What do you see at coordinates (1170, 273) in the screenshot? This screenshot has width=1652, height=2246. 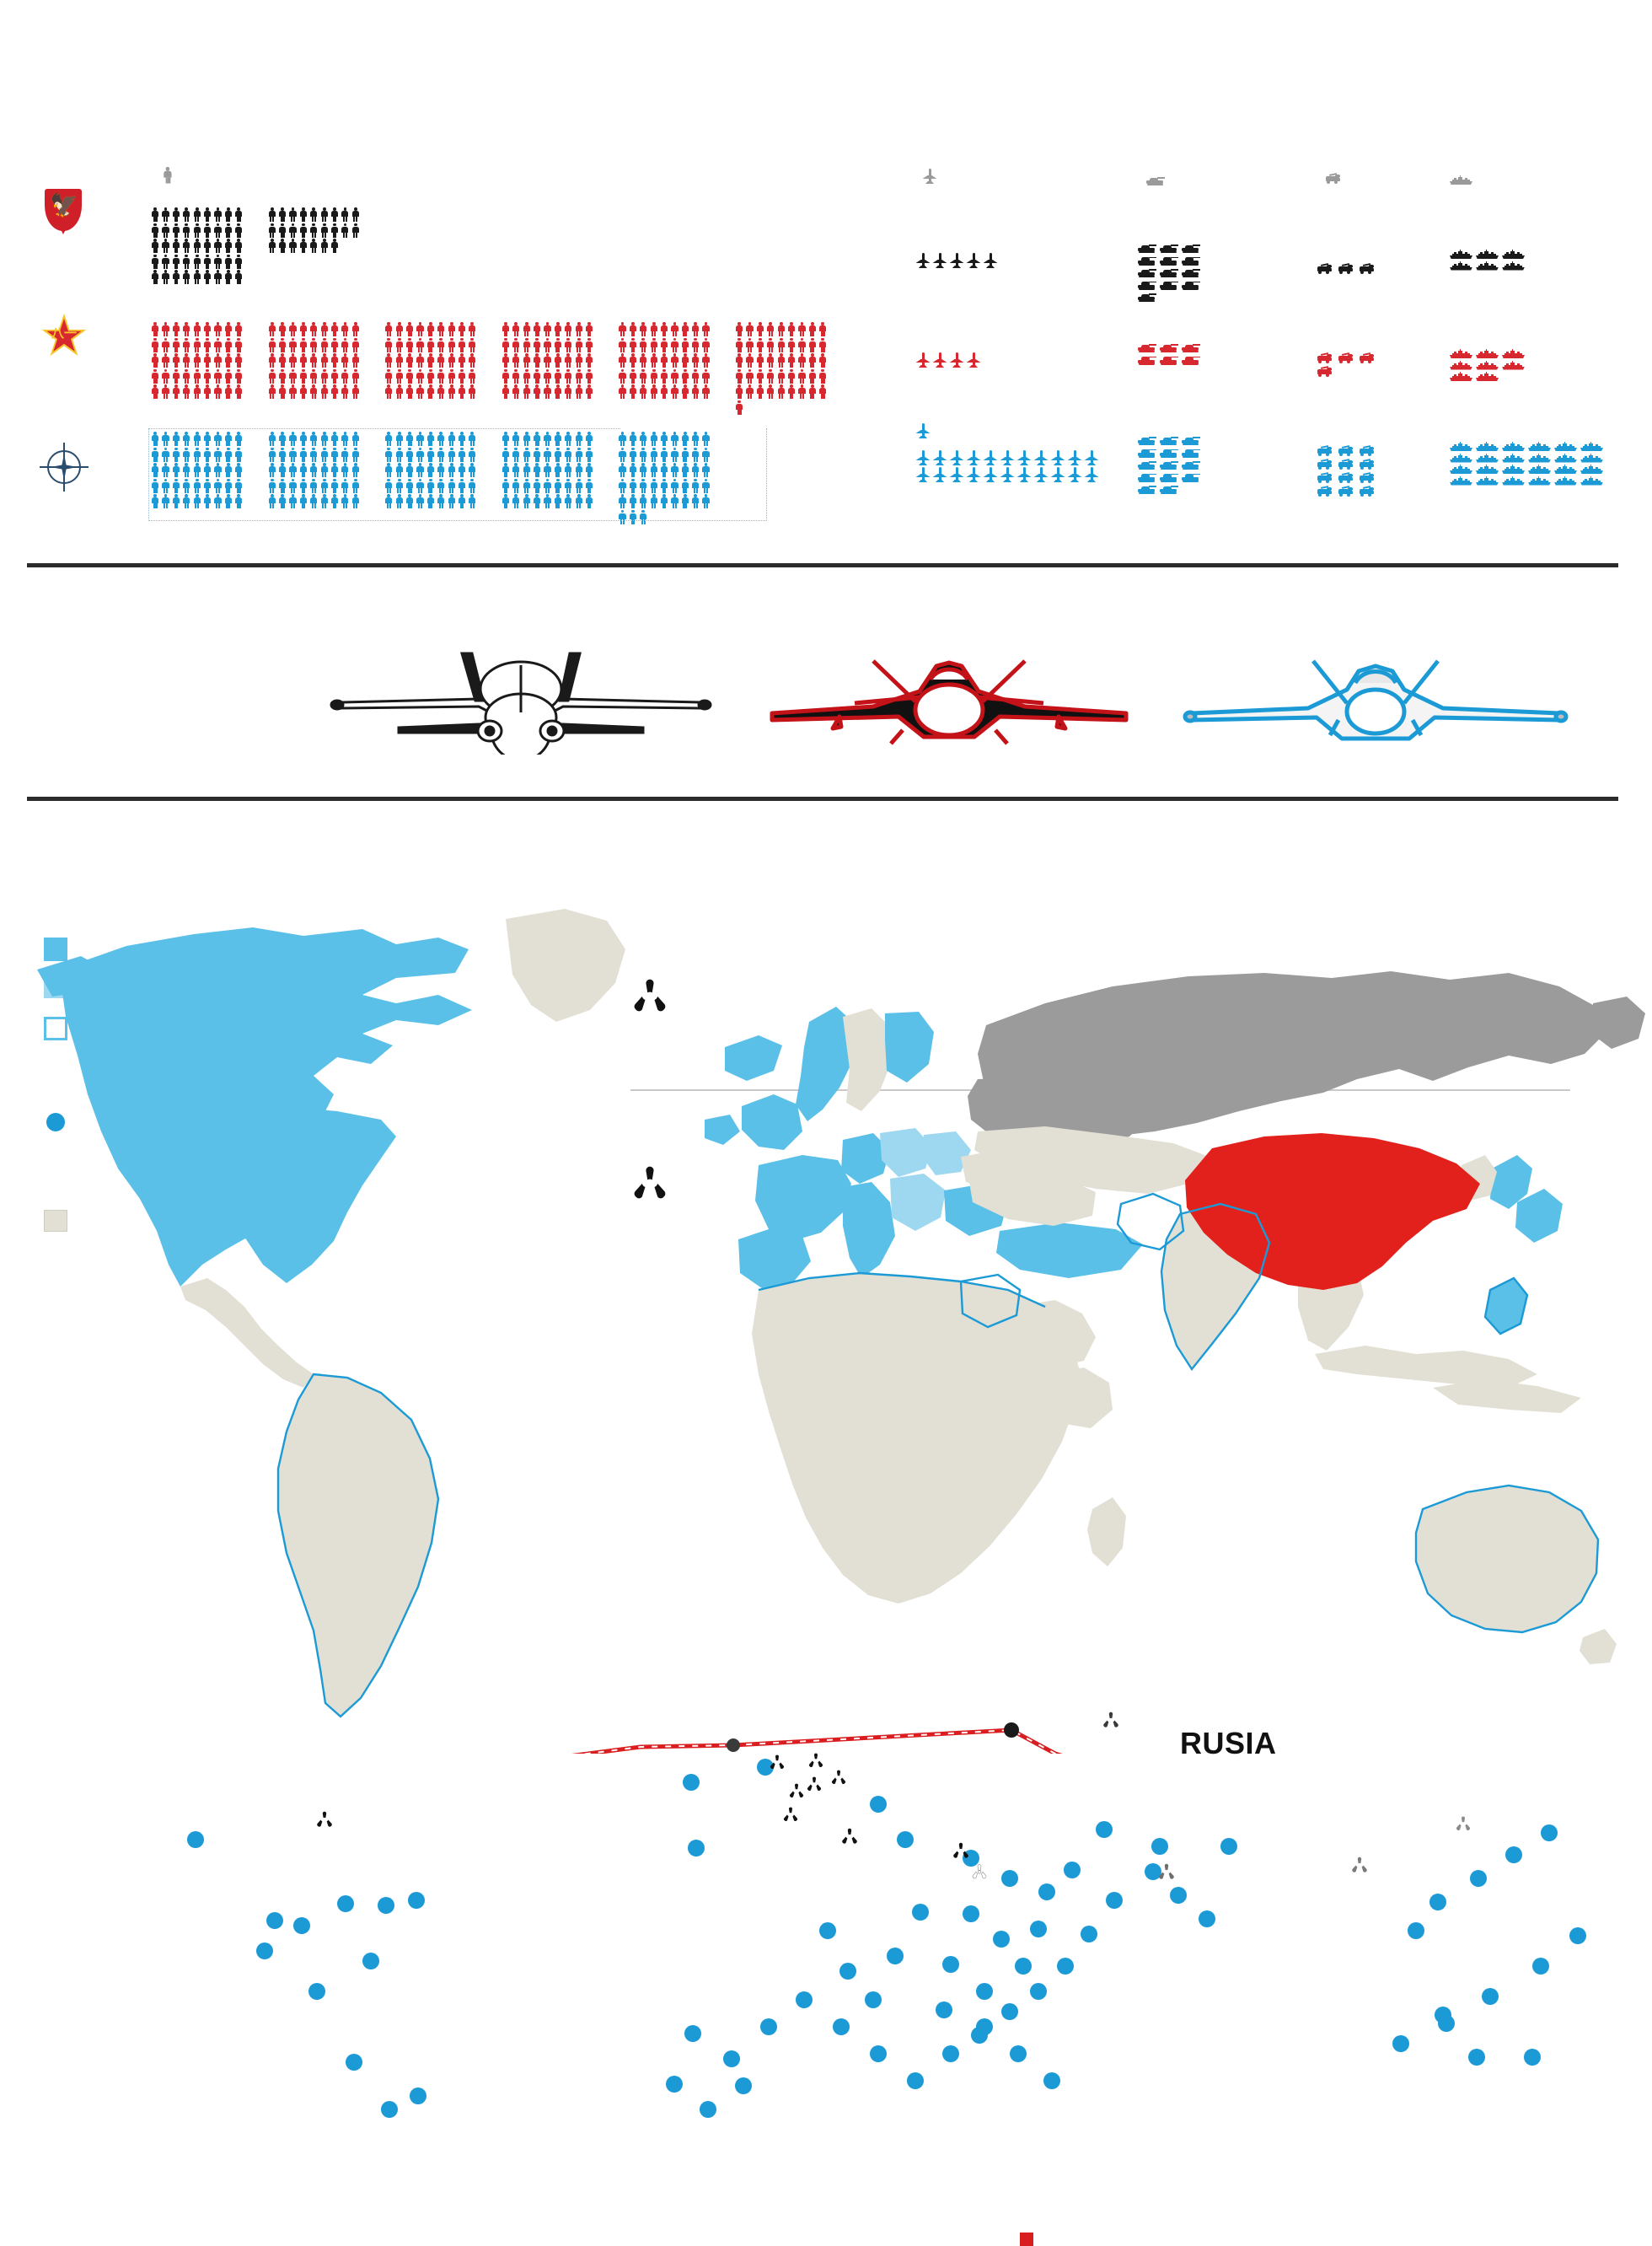 I see `tanks-block` at bounding box center [1170, 273].